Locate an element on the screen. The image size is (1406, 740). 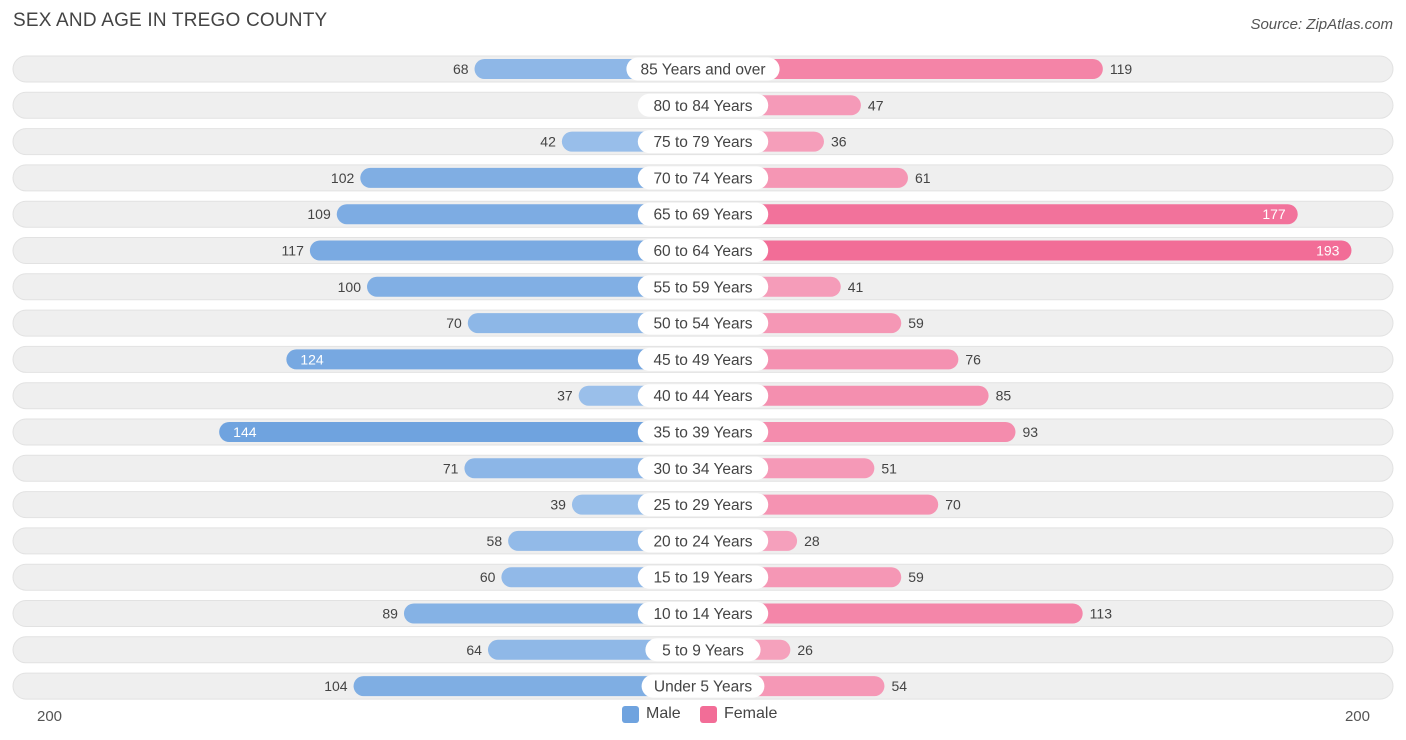
legend-item-female: Female is located at coordinates (738, 714).